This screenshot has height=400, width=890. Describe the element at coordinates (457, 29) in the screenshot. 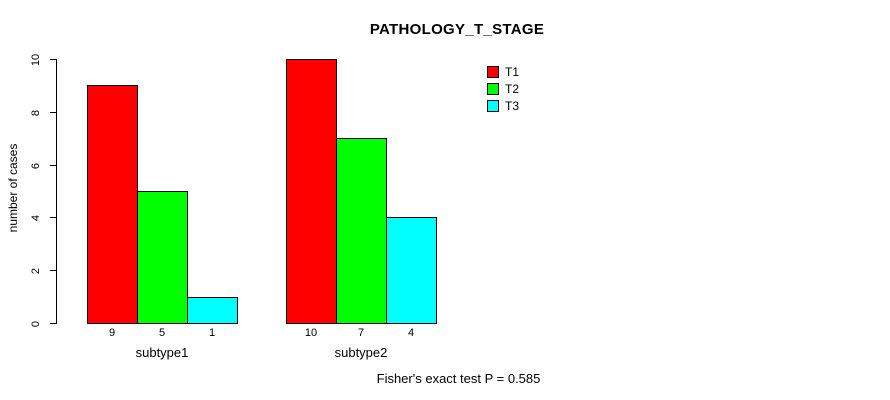

I see `chart-title: PATHOLOGY_T_STAGE` at that location.